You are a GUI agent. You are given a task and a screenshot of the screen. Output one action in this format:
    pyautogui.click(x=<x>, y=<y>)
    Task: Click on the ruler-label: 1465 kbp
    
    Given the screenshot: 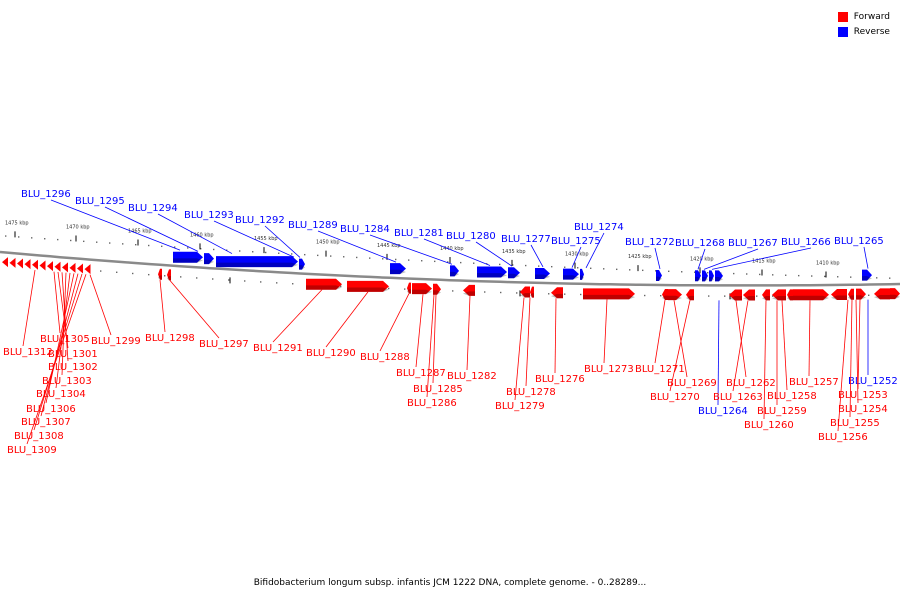 What is the action you would take?
    pyautogui.click(x=140, y=232)
    